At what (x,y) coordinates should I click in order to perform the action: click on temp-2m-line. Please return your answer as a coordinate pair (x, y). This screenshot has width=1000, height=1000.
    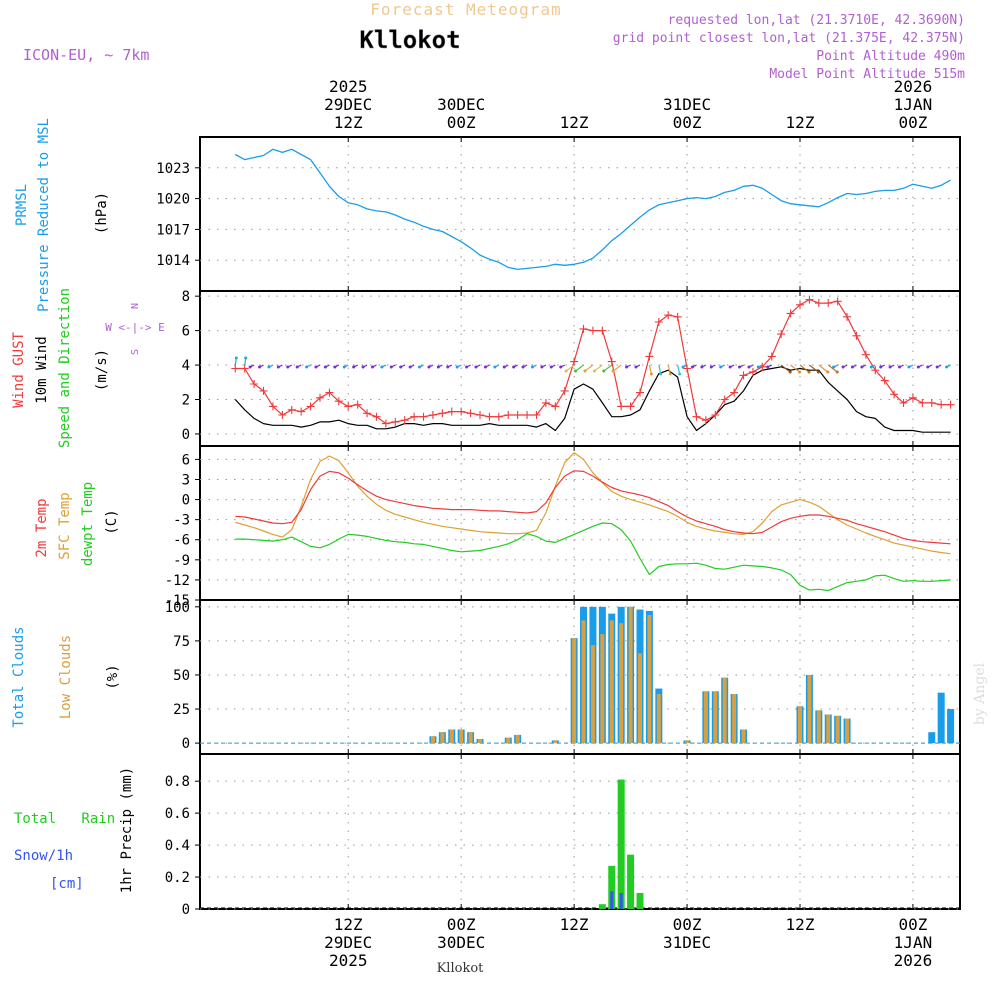
    Looking at the image, I should click on (593, 507).